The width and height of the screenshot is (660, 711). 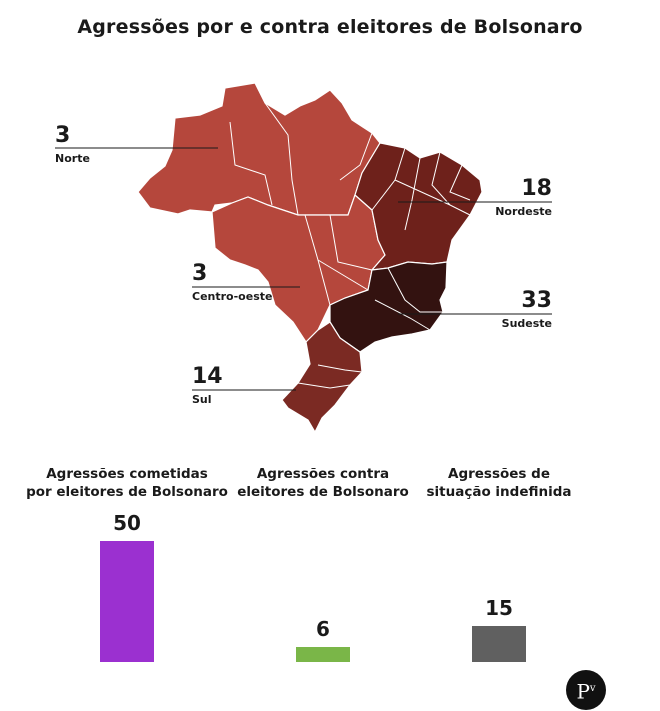 I want to click on publisher-logo-icon: Pv, so click(x=586, y=690).